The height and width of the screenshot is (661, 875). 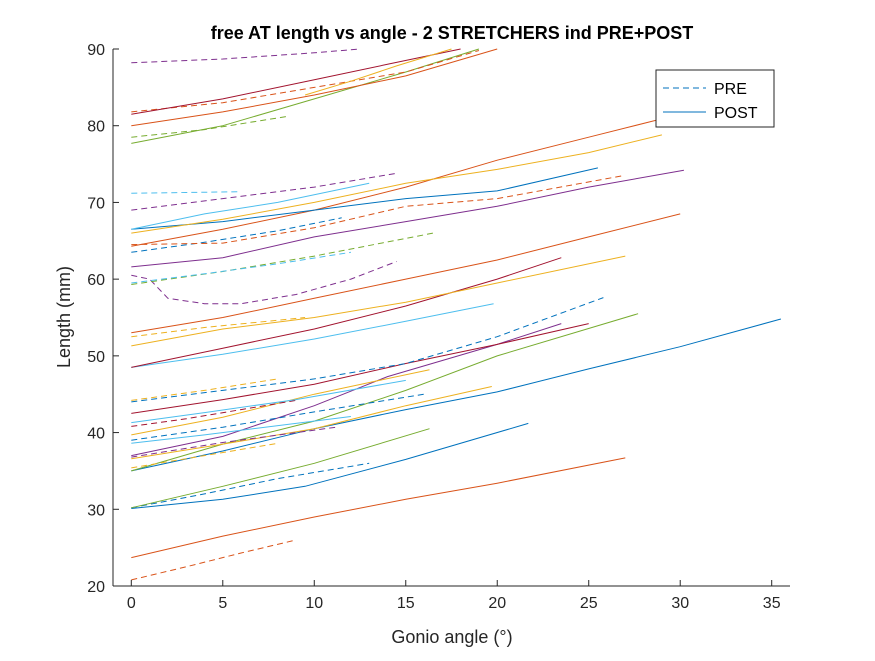 What do you see at coordinates (730, 89) in the screenshot?
I see `legend-label-pre: PRE` at bounding box center [730, 89].